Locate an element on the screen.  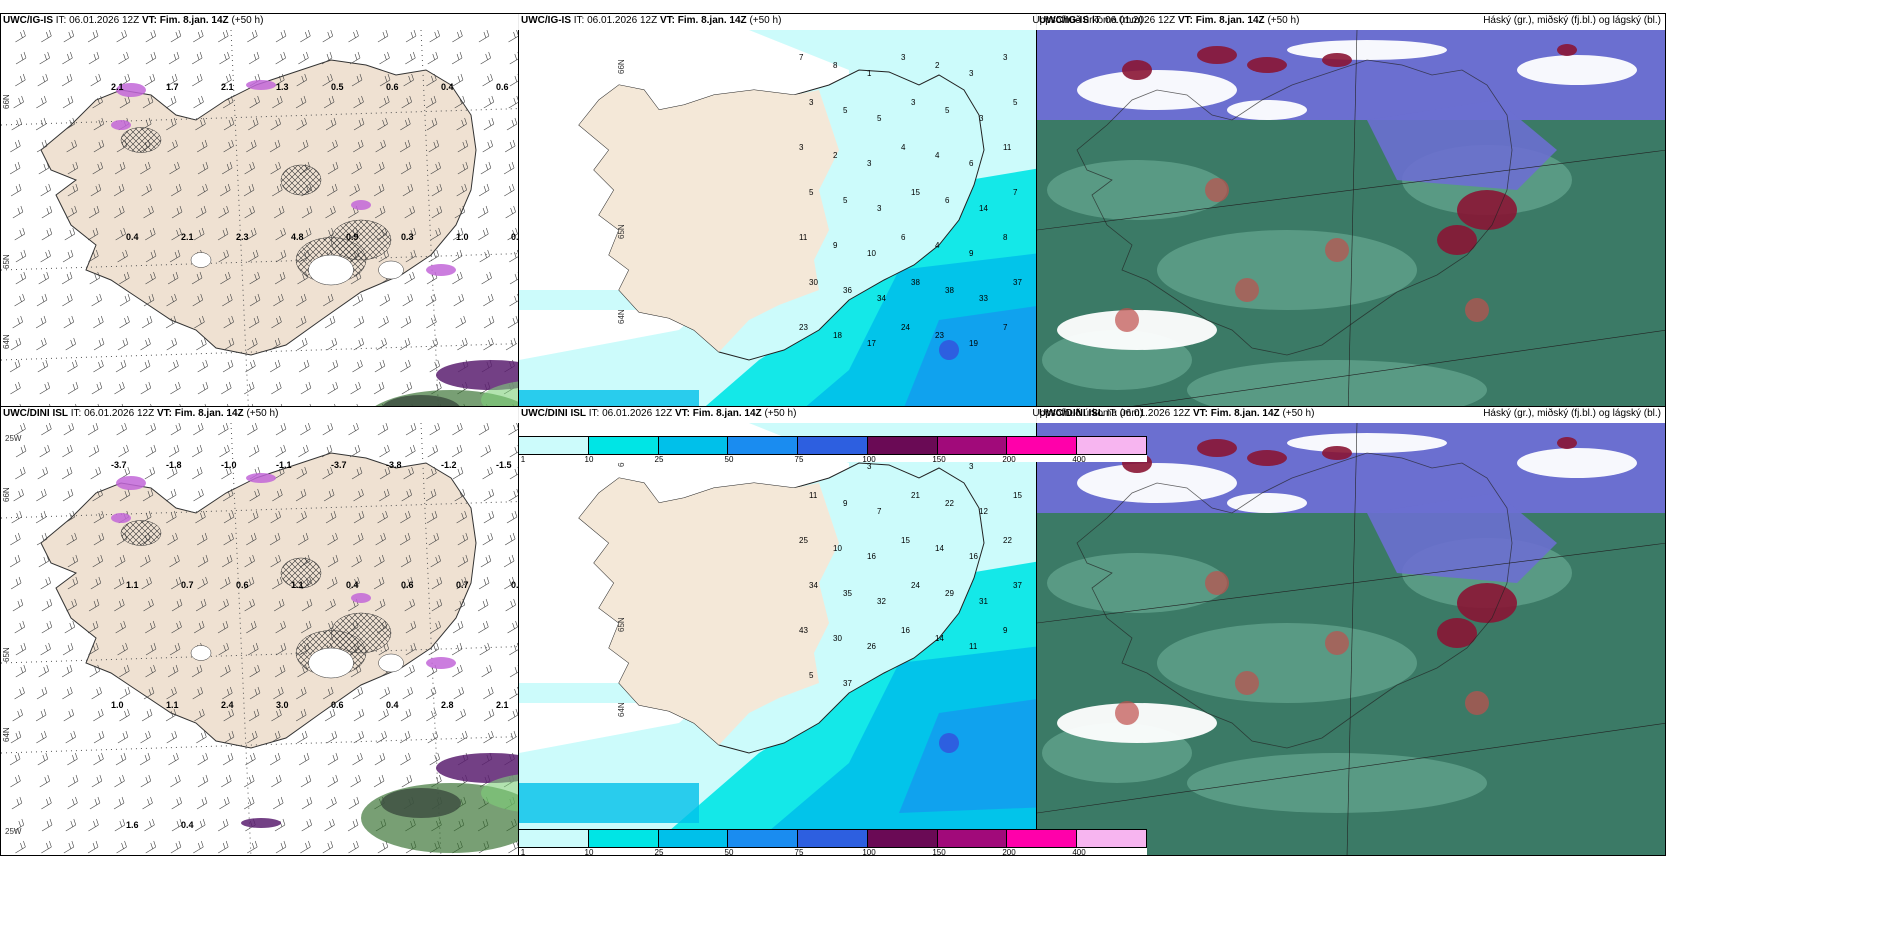
precip-value: 3 is located at coordinates (913, 102).